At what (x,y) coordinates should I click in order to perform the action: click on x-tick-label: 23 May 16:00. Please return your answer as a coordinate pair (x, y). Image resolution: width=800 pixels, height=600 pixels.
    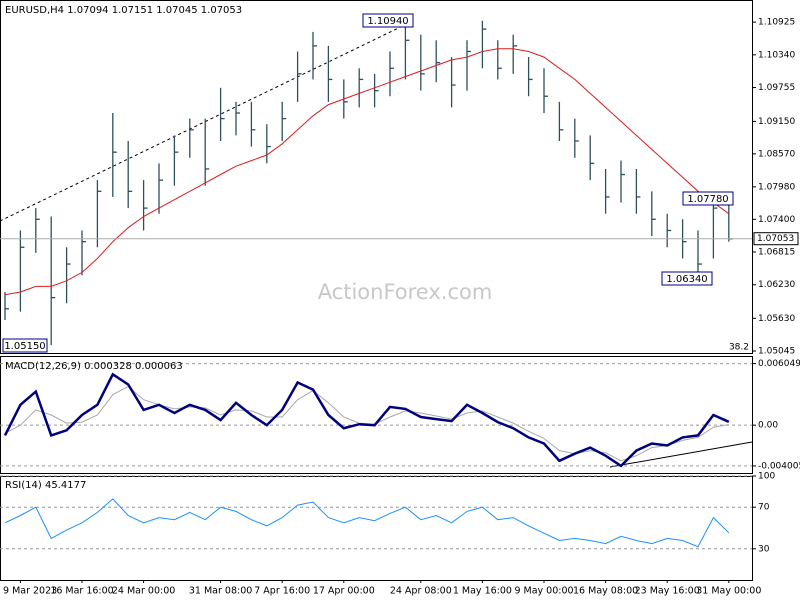
    Looking at the image, I should click on (667, 591).